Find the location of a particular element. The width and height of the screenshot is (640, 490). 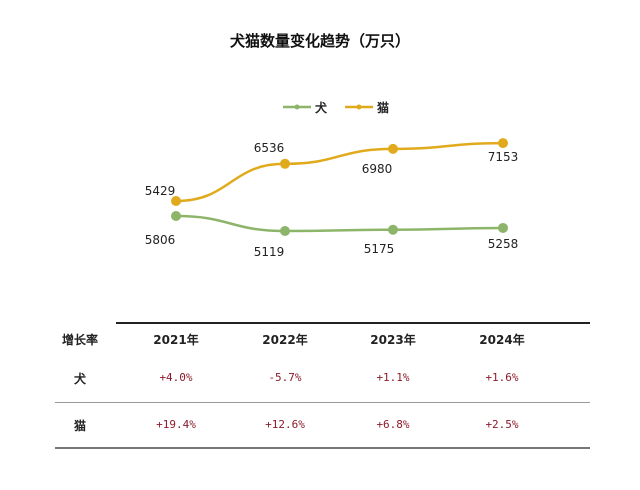

data-label: 5119 is located at coordinates (269, 252).